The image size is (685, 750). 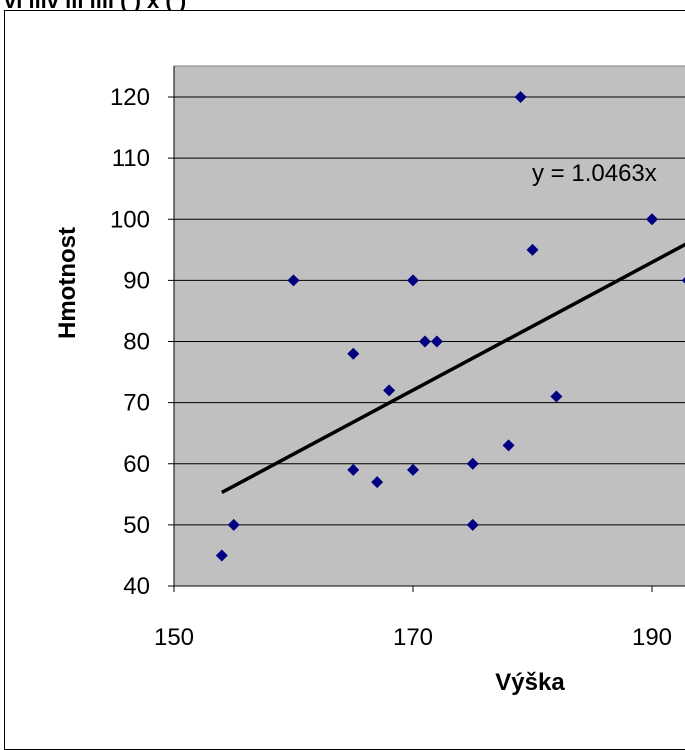 I want to click on trendline-equation: y = 1.0463x, so click(x=594, y=173).